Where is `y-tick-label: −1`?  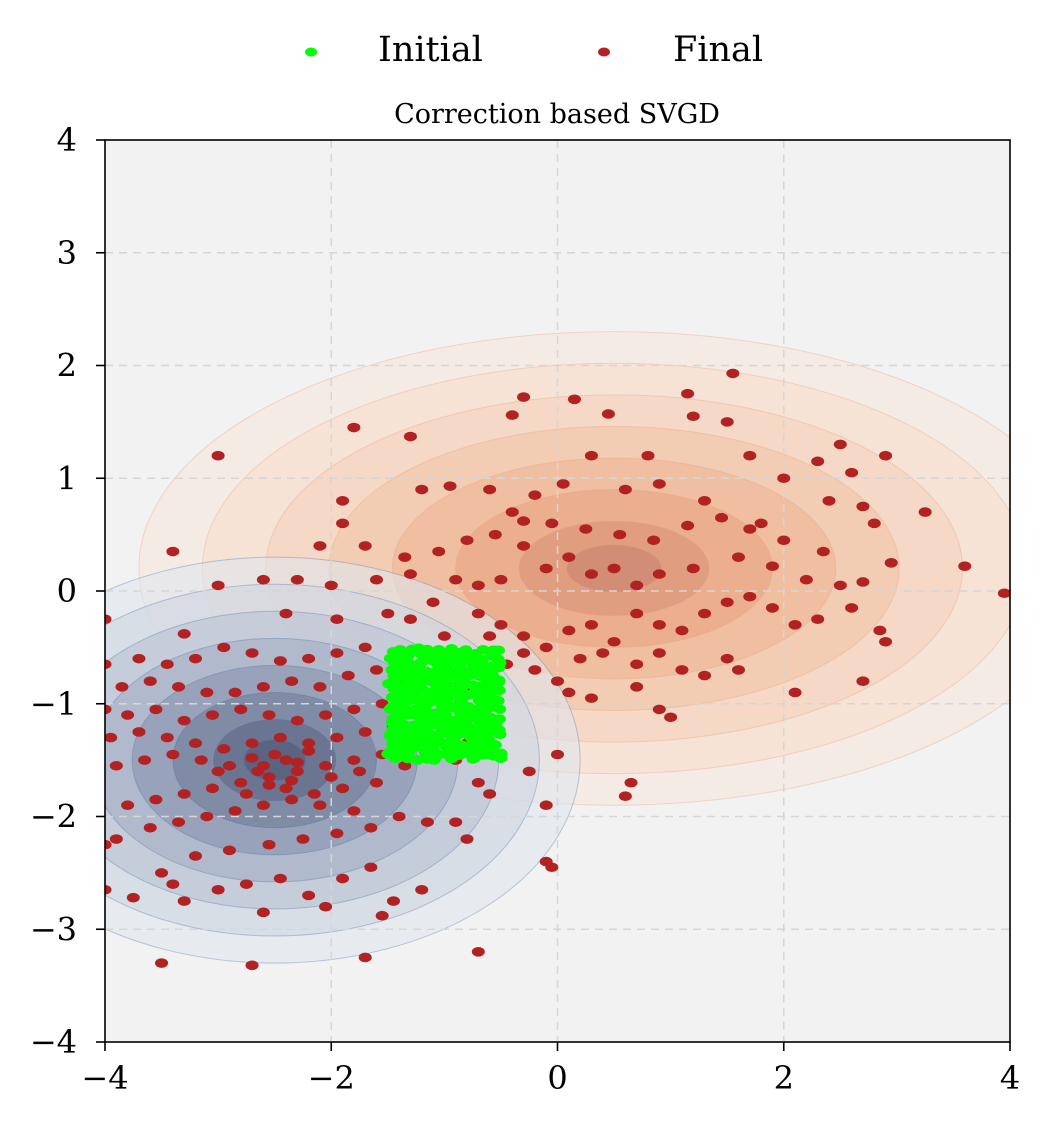 y-tick-label: −1 is located at coordinates (53, 704).